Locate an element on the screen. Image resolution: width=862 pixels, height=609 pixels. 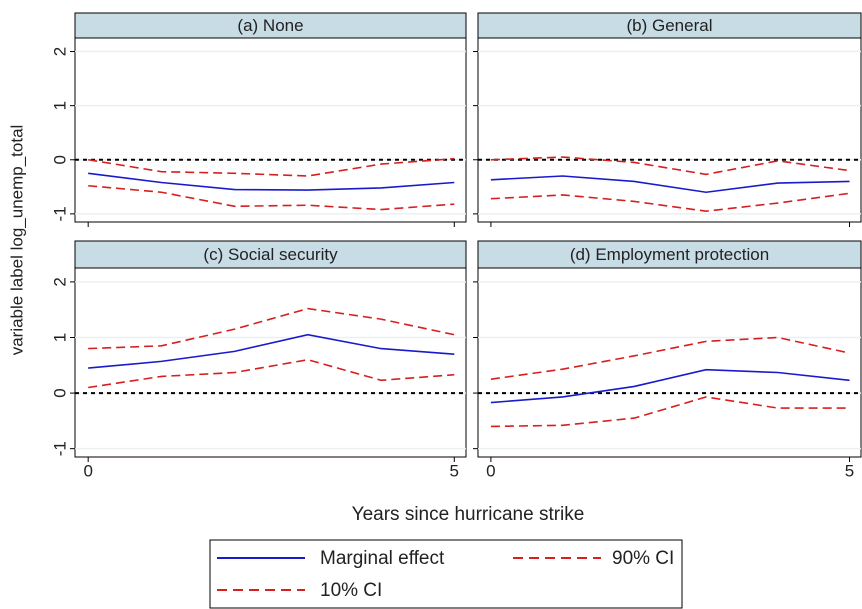
panel-title: (a) None is located at coordinates (270, 25).